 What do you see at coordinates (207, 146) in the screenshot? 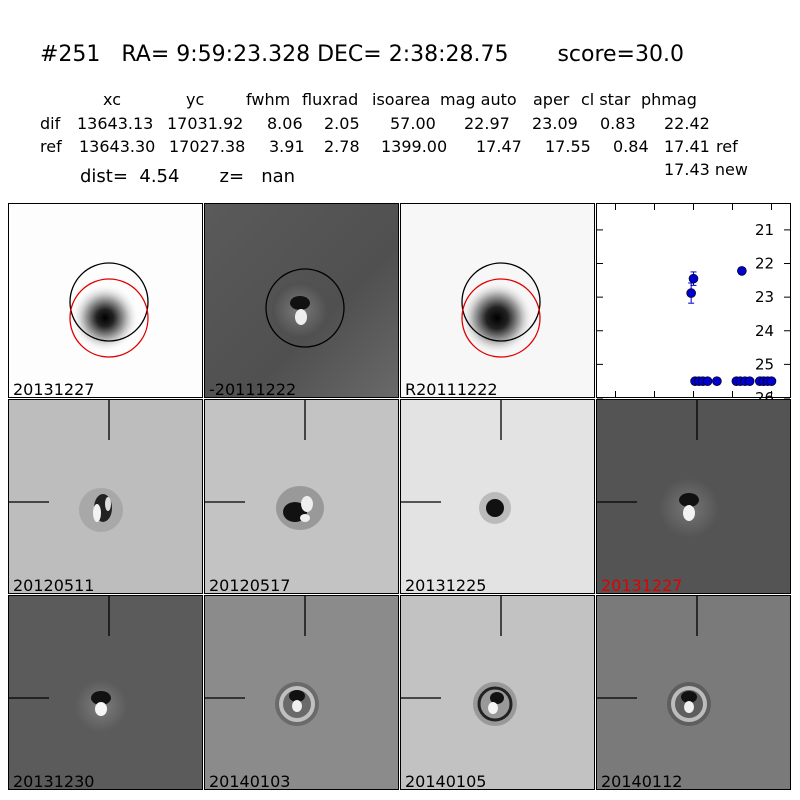
I see `cell-yc: 17027.38` at bounding box center [207, 146].